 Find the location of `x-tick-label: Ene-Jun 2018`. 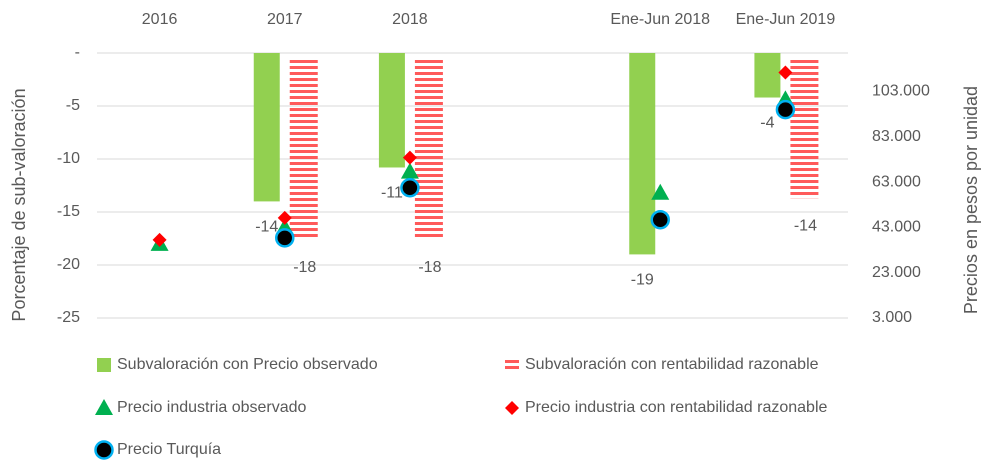

x-tick-label: Ene-Jun 2018 is located at coordinates (660, 19).